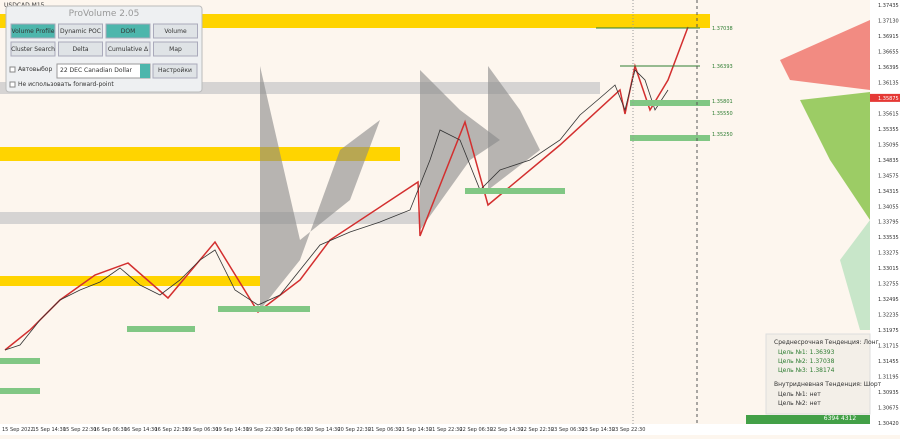 The height and width of the screenshot is (439, 900). Describe the element at coordinates (806, 370) in the screenshot. I see `info-target: Цель №3: 1.38174` at that location.